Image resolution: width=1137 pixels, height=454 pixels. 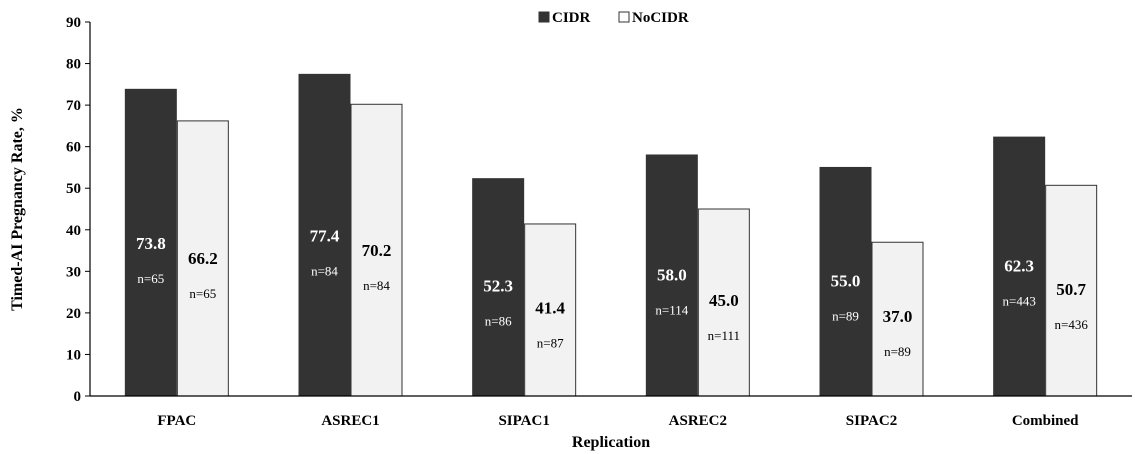 What do you see at coordinates (73, 148) in the screenshot?
I see `y-tick-label: 60` at bounding box center [73, 148].